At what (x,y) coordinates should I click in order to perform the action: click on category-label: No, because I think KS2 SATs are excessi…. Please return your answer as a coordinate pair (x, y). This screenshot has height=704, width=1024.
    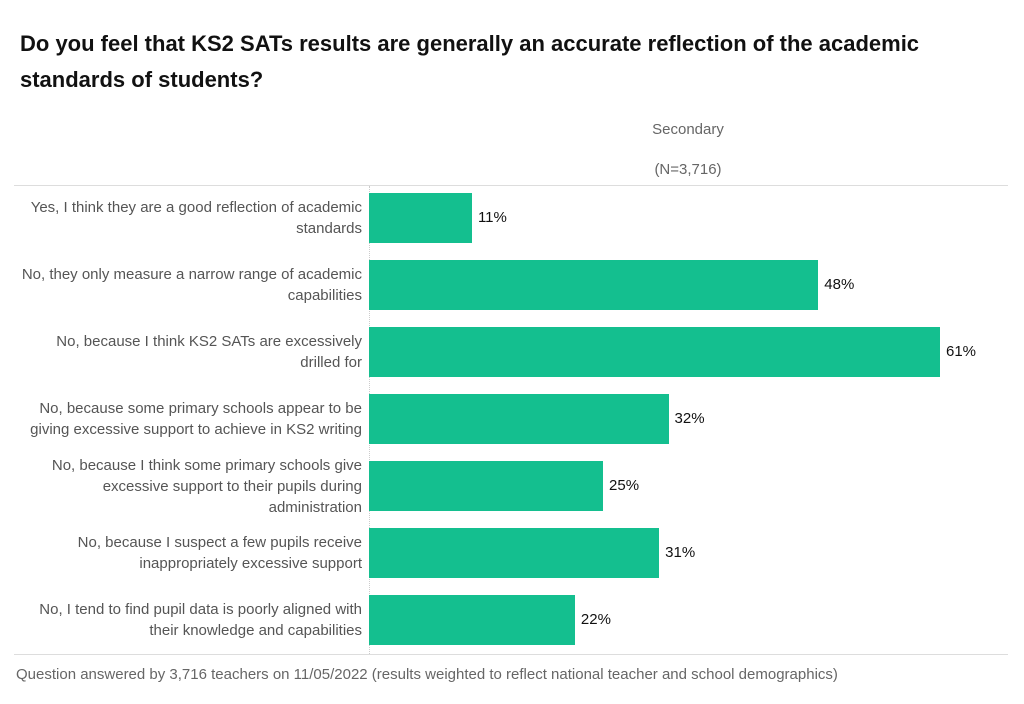
    Looking at the image, I should click on (188, 352).